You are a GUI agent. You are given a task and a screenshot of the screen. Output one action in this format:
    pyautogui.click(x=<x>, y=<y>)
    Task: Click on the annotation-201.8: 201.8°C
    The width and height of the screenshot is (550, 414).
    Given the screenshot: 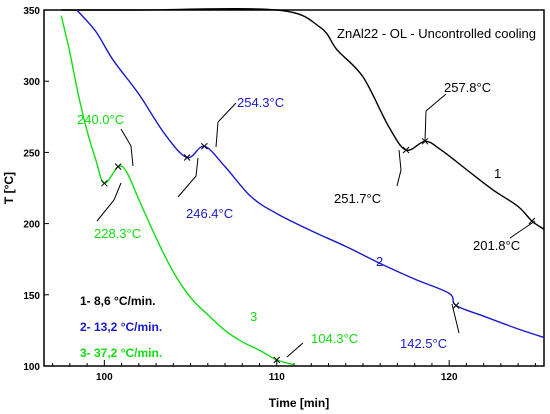 What is the action you would take?
    pyautogui.click(x=496, y=245)
    